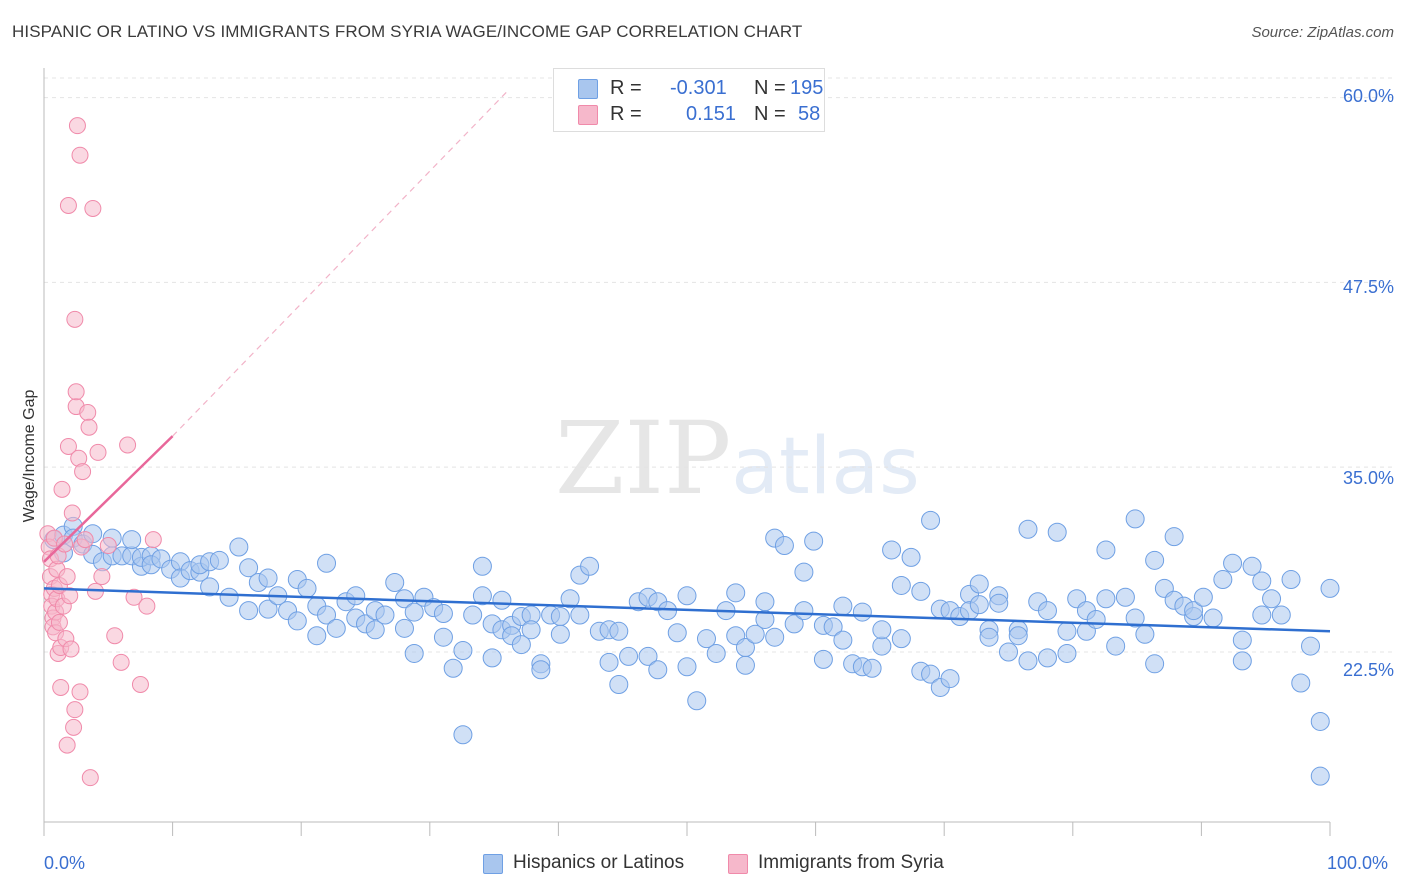 The image size is (1406, 892). What do you see at coordinates (737, 458) in the screenshot?
I see `watermark: ZIPatlas` at bounding box center [737, 458].